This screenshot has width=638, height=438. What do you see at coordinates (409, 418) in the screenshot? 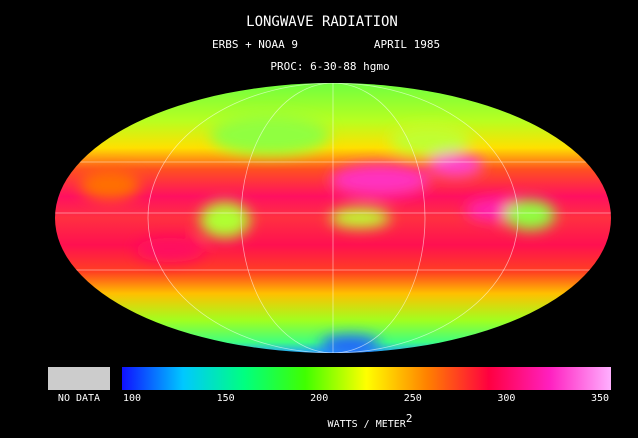
I see `unit-power: 2` at bounding box center [409, 418].